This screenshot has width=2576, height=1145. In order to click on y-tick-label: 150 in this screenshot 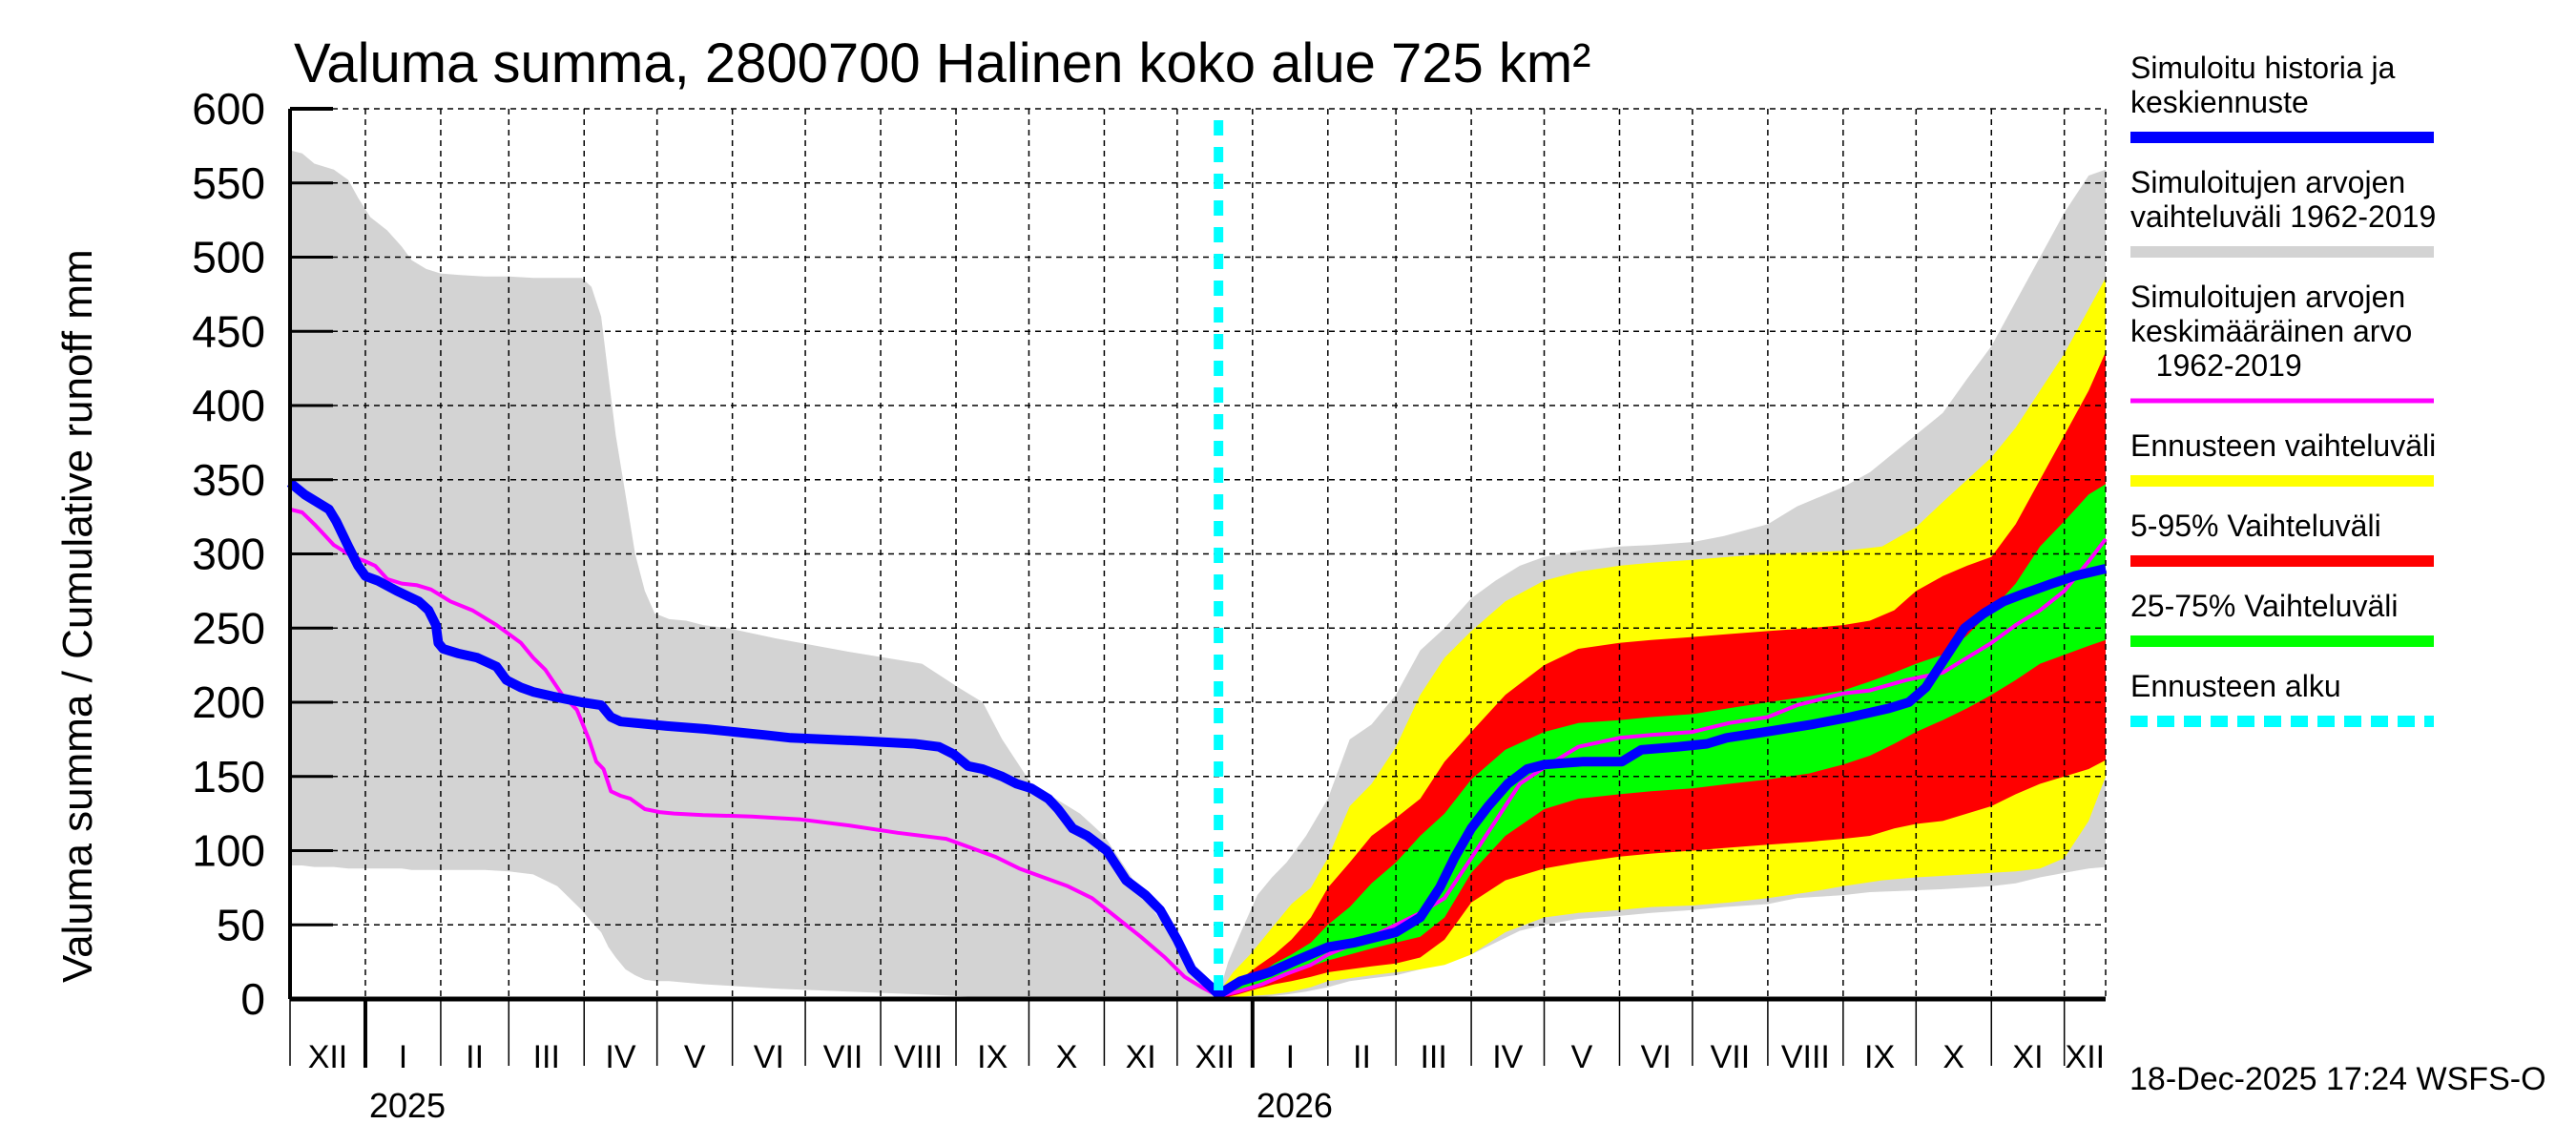, I will do `click(228, 777)`.